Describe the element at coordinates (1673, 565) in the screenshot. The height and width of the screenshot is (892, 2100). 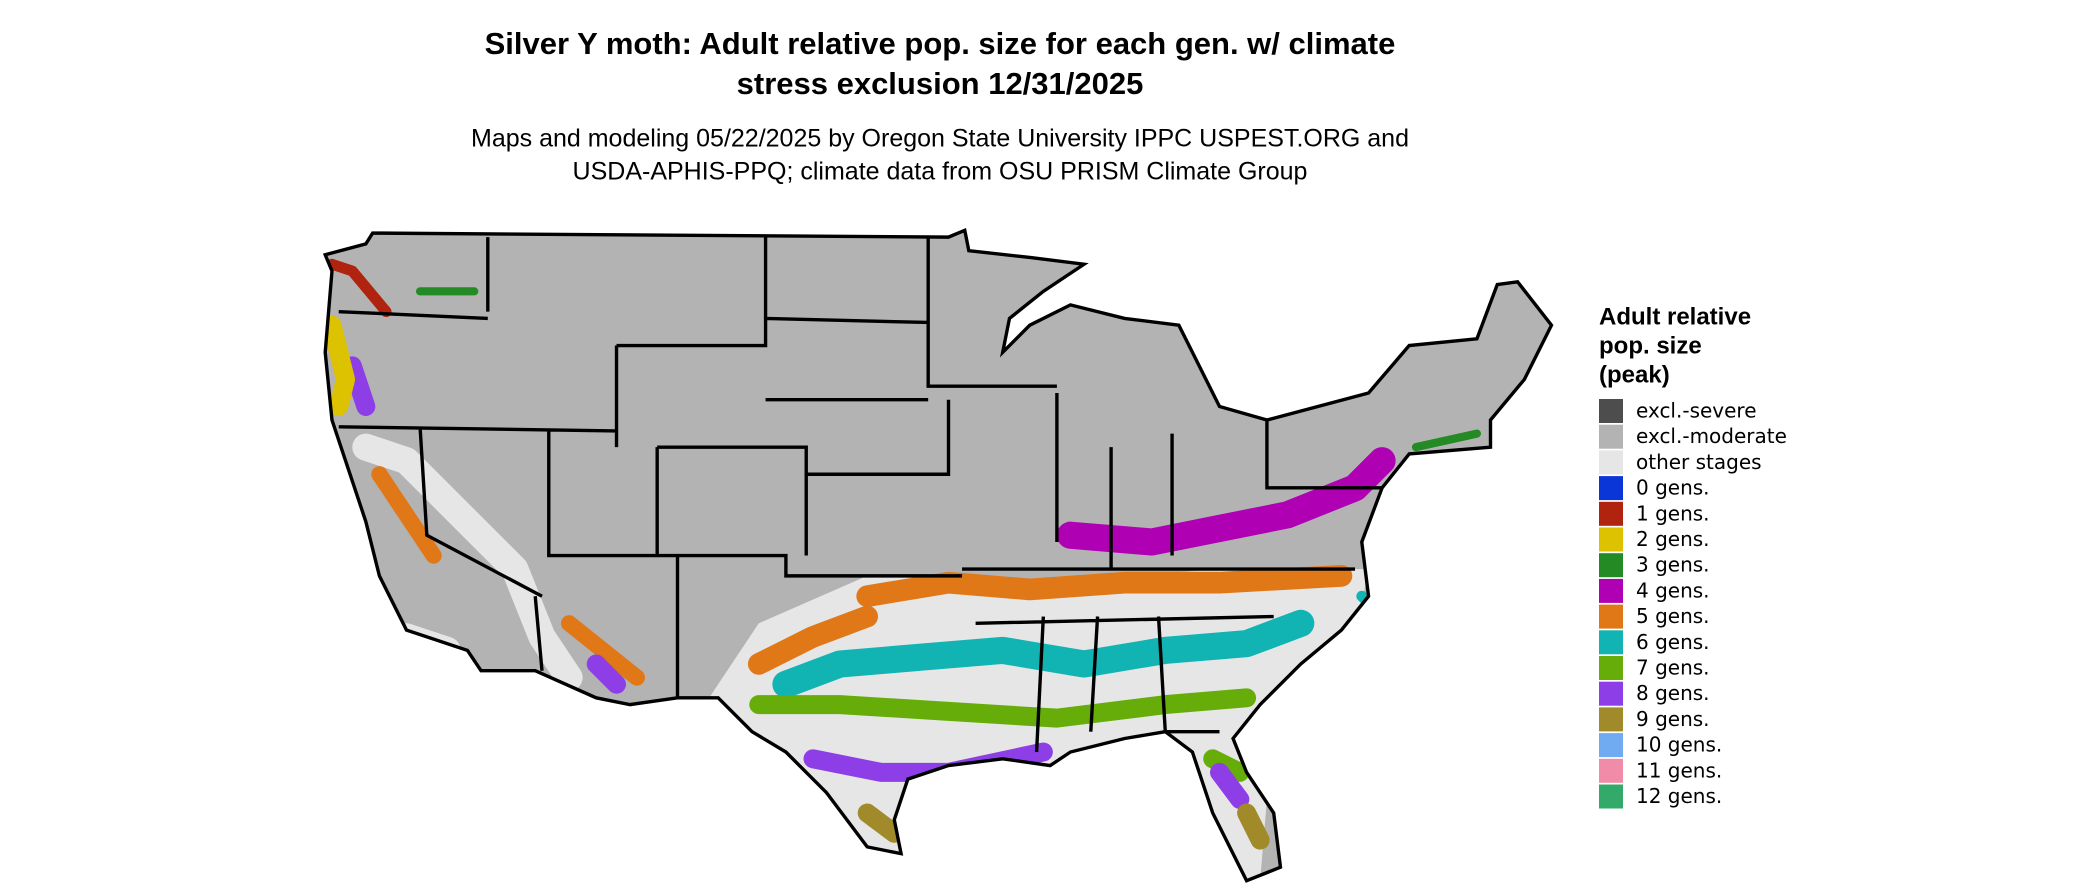
I see `legend-label: 3 gens.` at that location.